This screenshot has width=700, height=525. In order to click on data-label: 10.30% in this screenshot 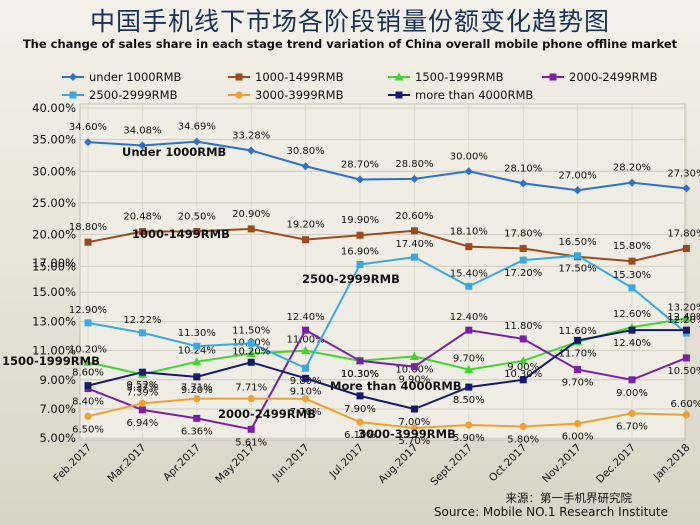, I will do `click(523, 374)`.